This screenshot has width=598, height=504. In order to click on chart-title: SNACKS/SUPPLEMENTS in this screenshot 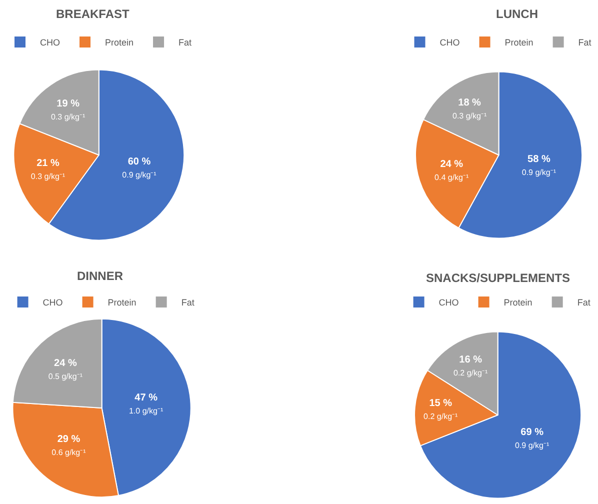, I will do `click(498, 278)`.